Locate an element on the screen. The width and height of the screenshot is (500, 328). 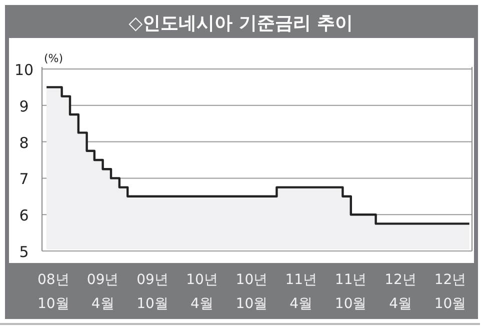
x-tick-label: 08년 10월 is located at coordinates (53, 292).